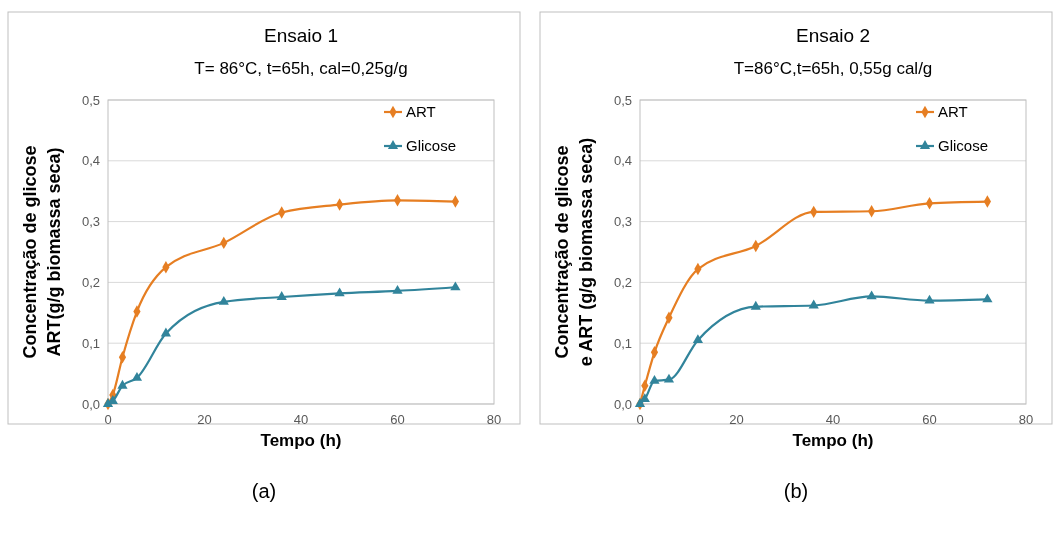 This screenshot has height=536, width=1056. I want to click on chart-title: Ensaio 2, so click(833, 35).